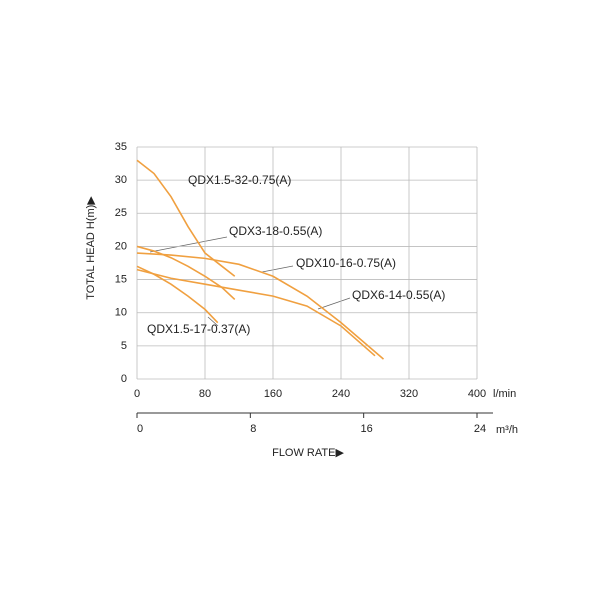 This screenshot has height=600, width=600. I want to click on curve-label: QDX1.5-32-0.75(A), so click(239, 180).